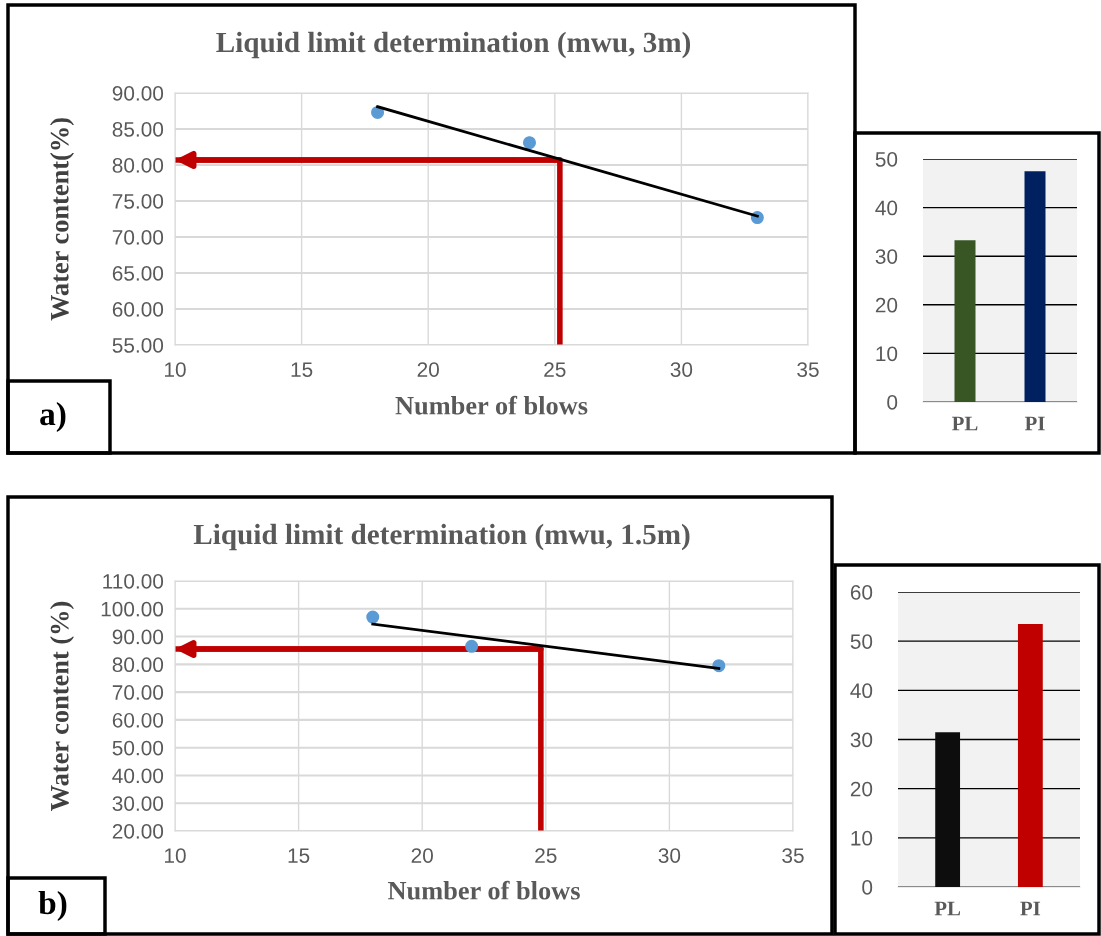 The height and width of the screenshot is (936, 1101). Describe the element at coordinates (441, 537) in the screenshot. I see `chart-title: Liquid limit determination (mwu, 1.5m)` at that location.